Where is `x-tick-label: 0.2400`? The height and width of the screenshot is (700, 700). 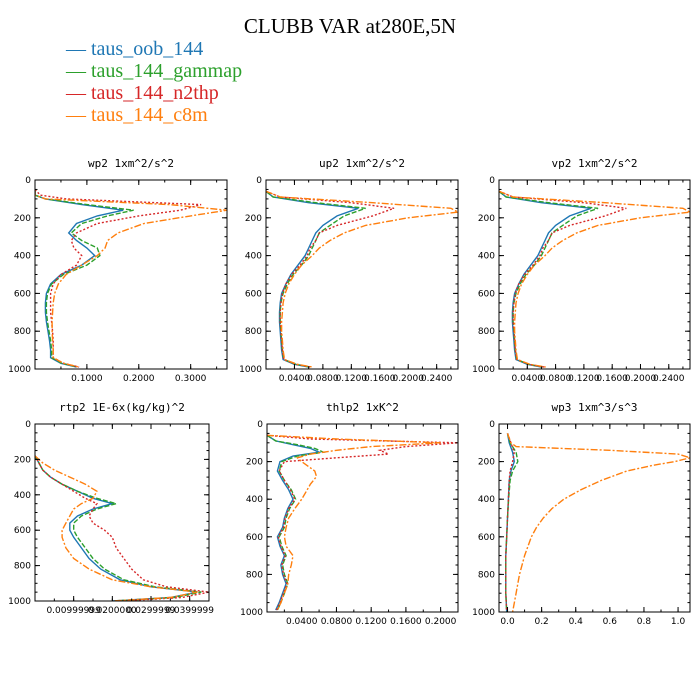 x-tick-label: 0.2400 is located at coordinates (437, 379).